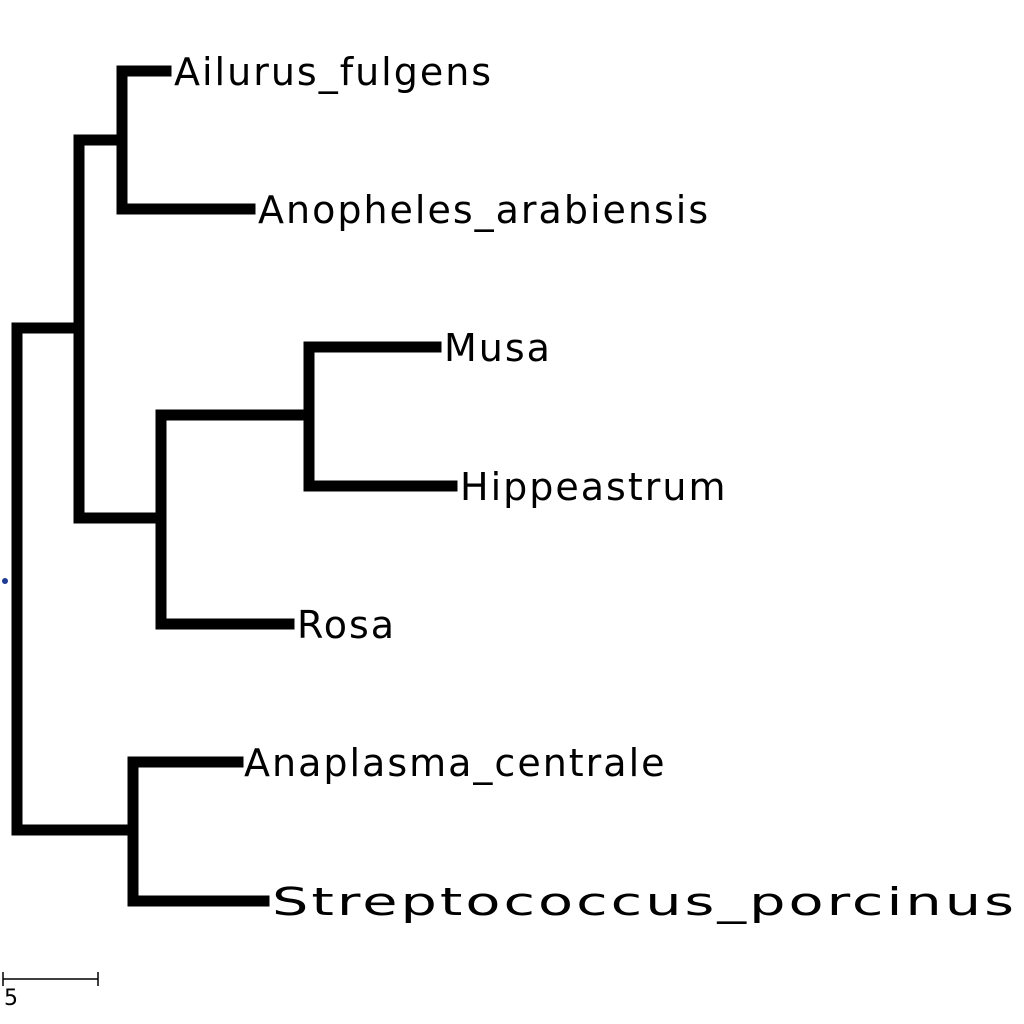  What do you see at coordinates (5, 581) in the screenshot?
I see `root-marker` at bounding box center [5, 581].